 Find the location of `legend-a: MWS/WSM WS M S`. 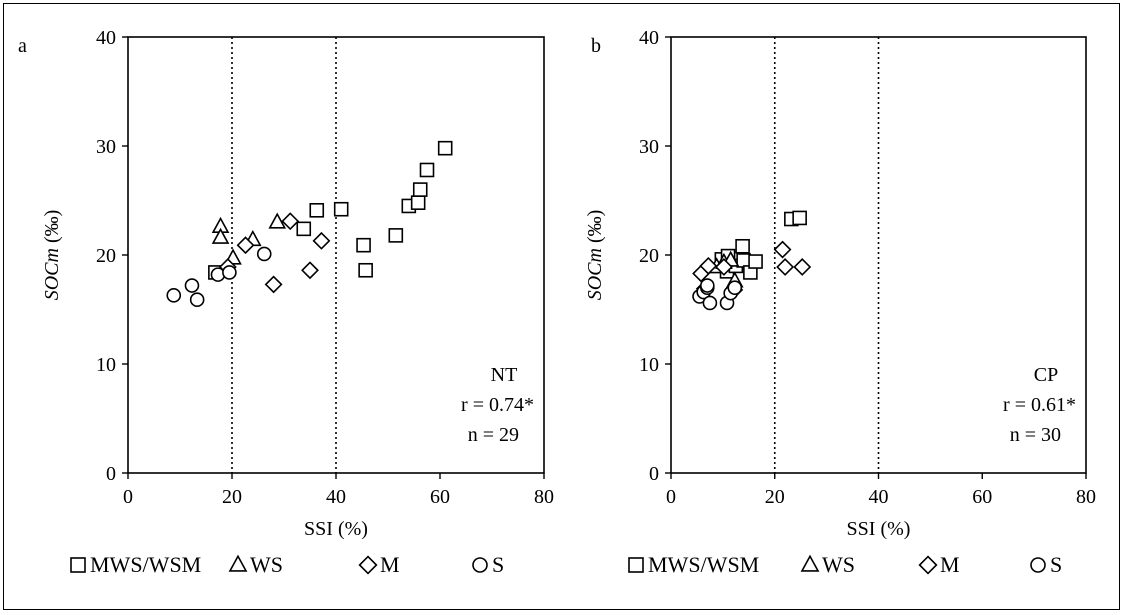

legend-a: MWS/WSM WS M S is located at coordinates (287, 564).